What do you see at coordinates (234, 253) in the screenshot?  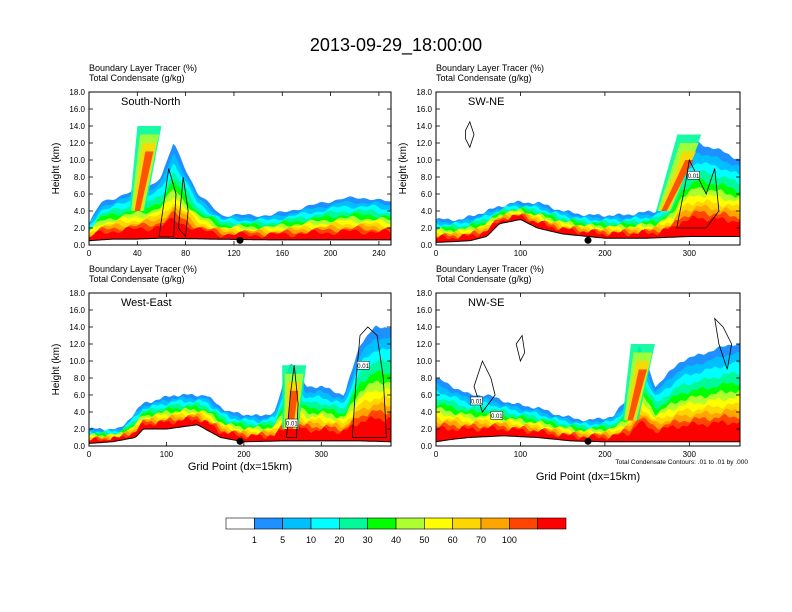 I see `x-tick-label: 120` at bounding box center [234, 253].